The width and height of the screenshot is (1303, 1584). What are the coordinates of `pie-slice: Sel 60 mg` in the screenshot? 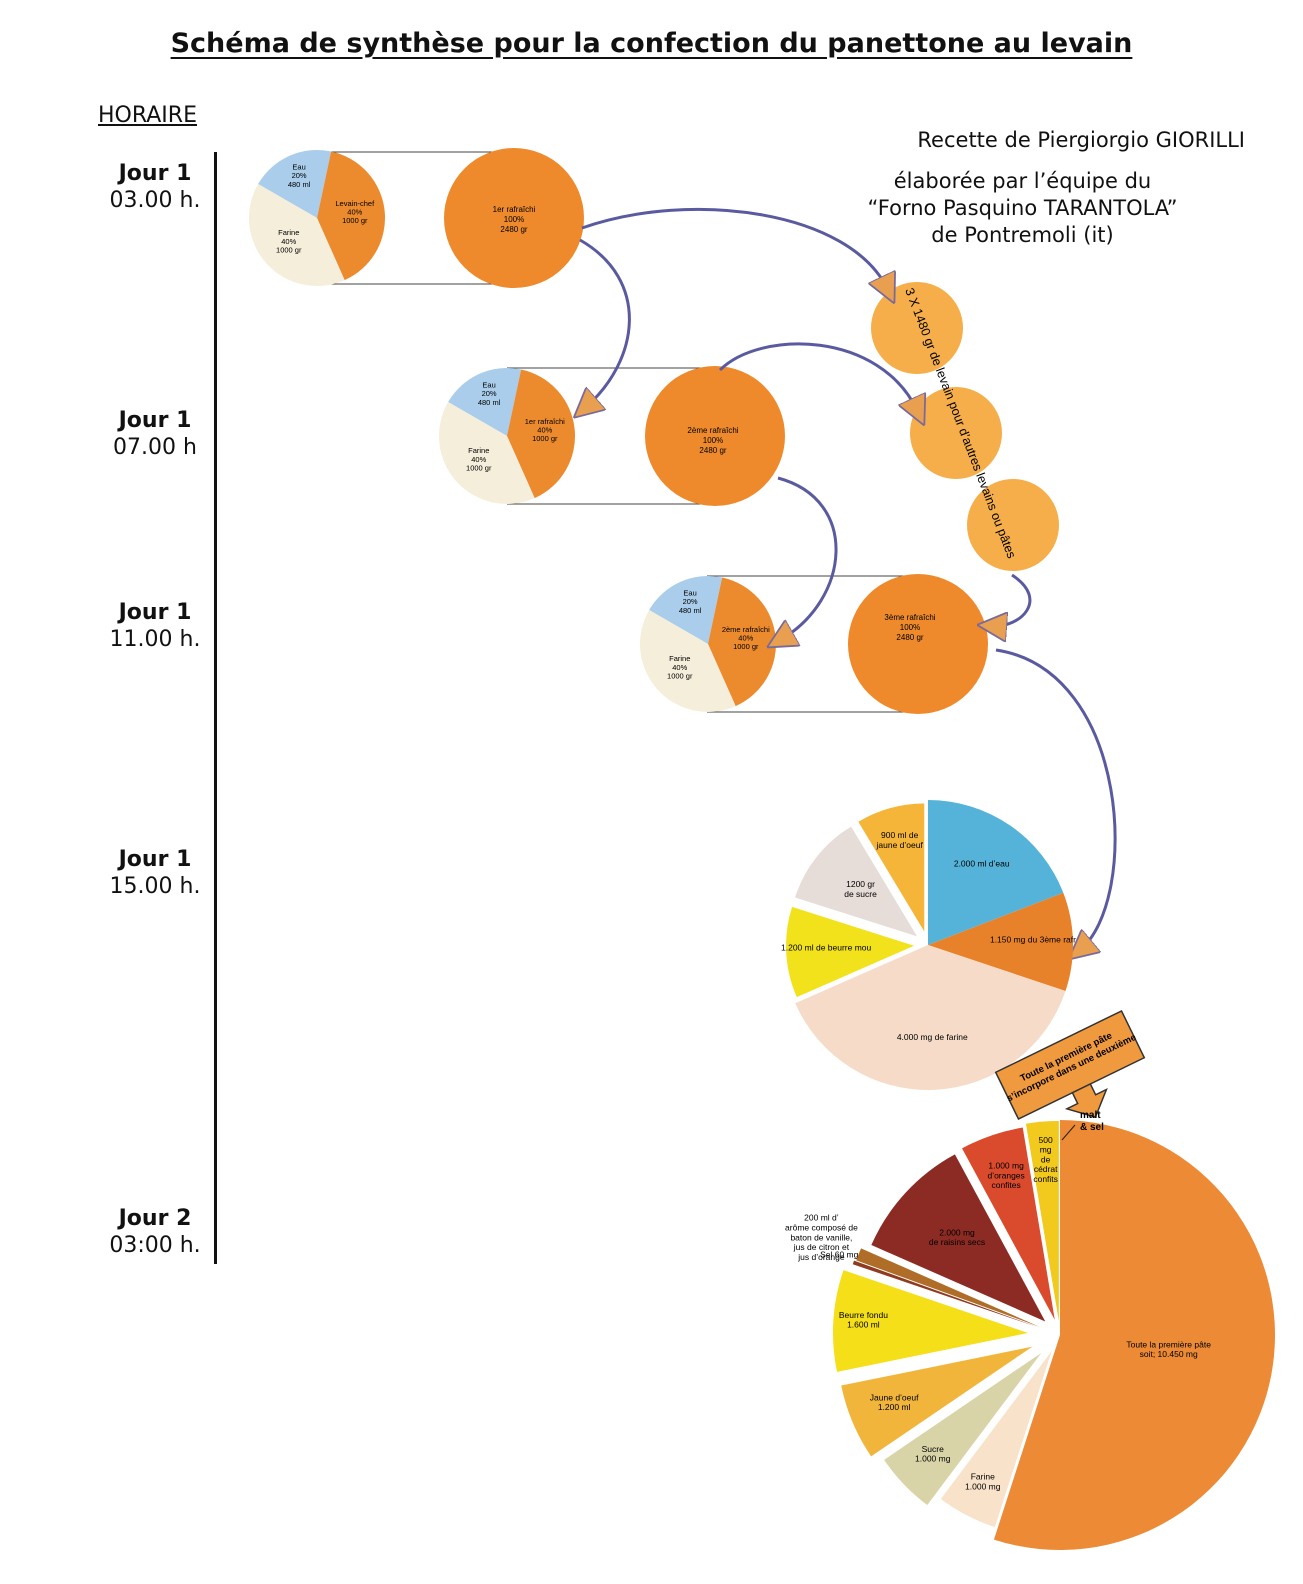 It's located at (929, 1288).